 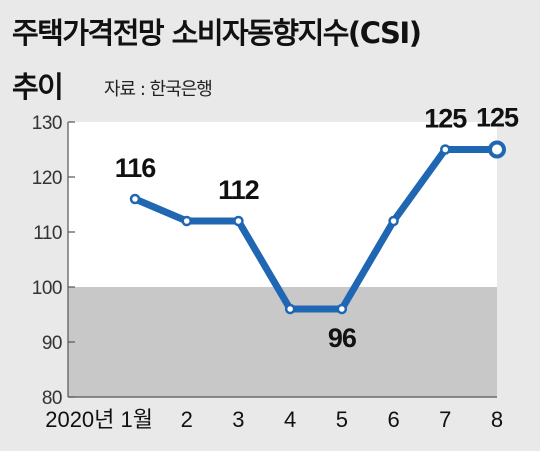 What do you see at coordinates (445, 419) in the screenshot?
I see `x-tick-label: 7` at bounding box center [445, 419].